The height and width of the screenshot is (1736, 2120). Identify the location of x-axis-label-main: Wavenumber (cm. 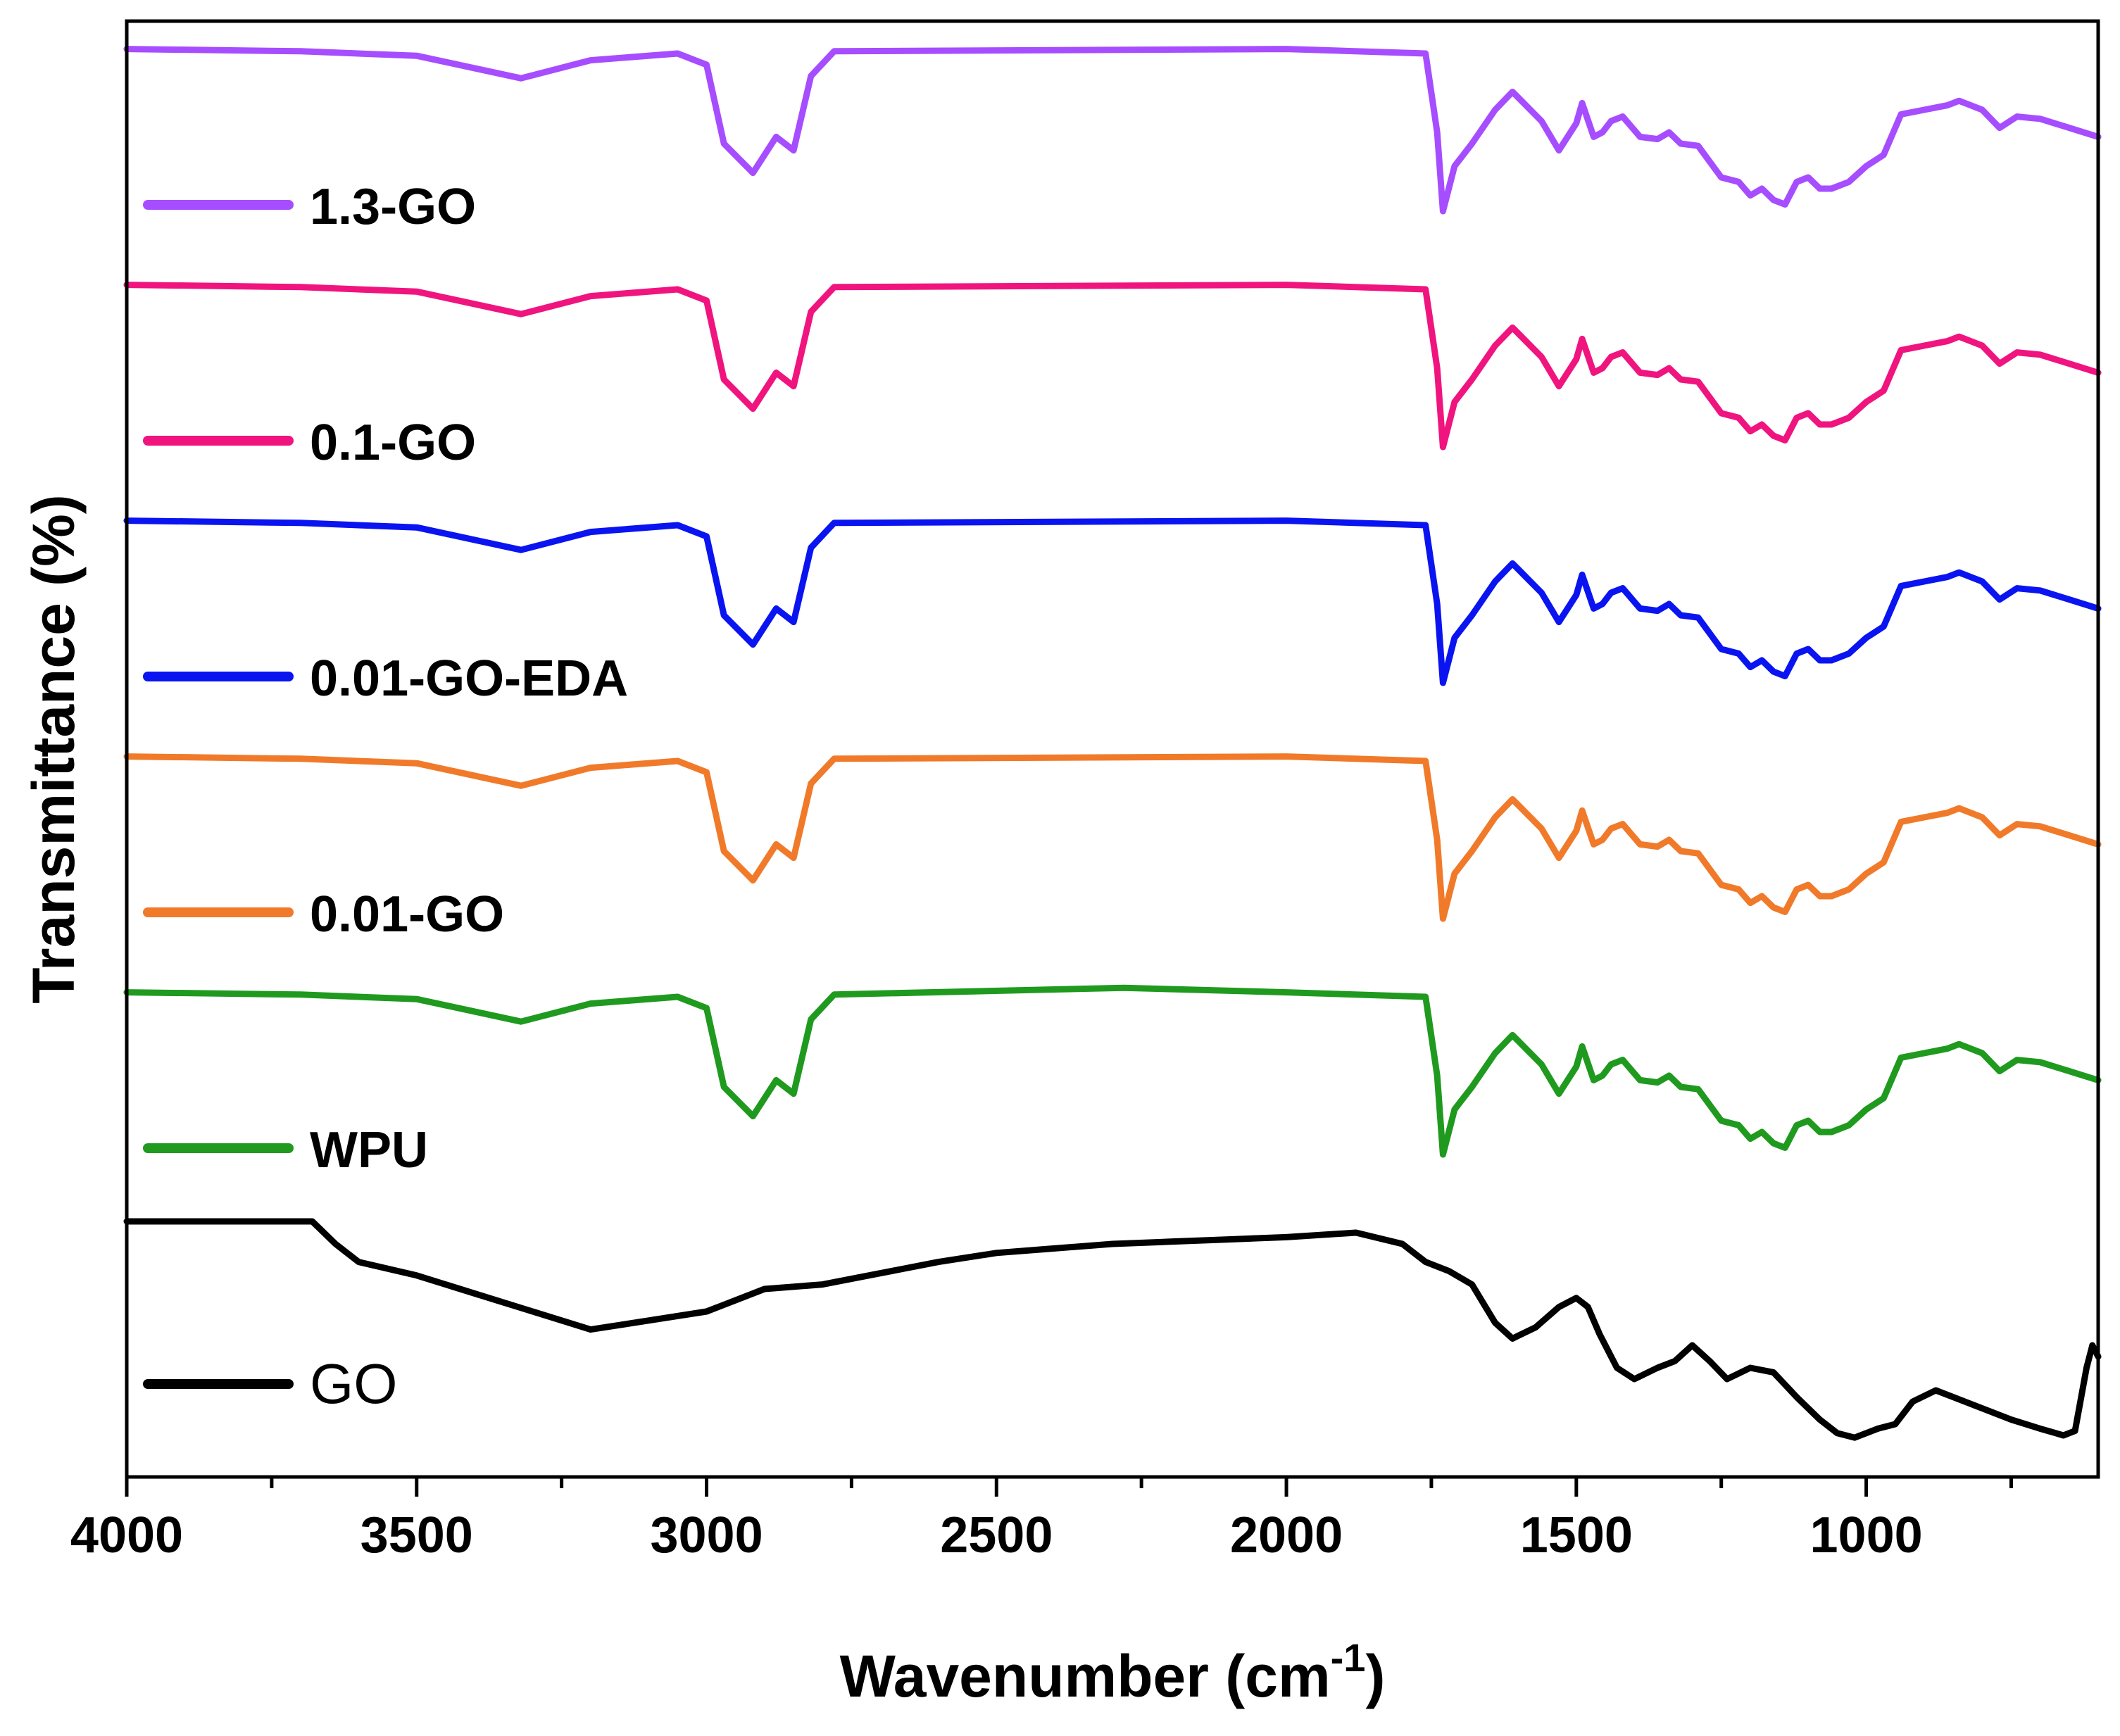
(1085, 1676).